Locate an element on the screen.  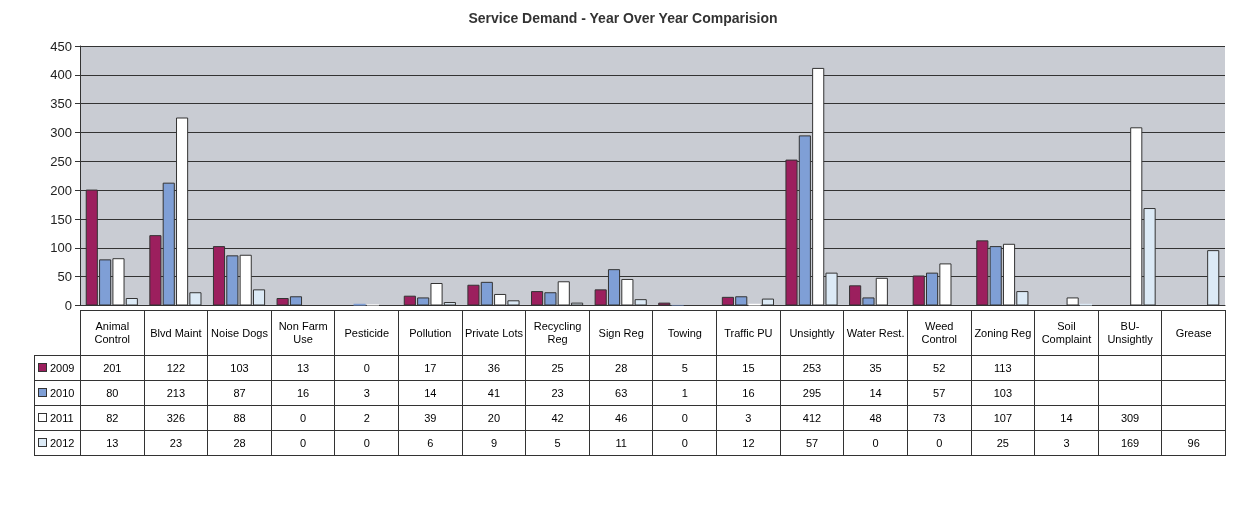
x-tick-label: Noise Dogs is located at coordinates (239, 333).